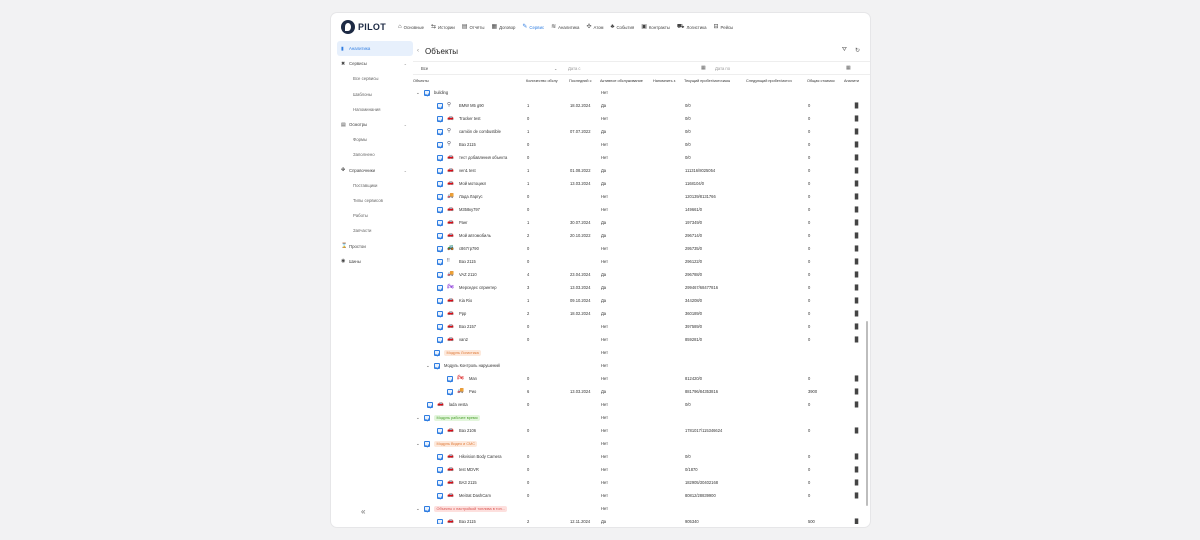 The height and width of the screenshot is (540, 1200). Describe the element at coordinates (375, 185) in the screenshot. I see `sidebar-item-9: Поставщики` at that location.